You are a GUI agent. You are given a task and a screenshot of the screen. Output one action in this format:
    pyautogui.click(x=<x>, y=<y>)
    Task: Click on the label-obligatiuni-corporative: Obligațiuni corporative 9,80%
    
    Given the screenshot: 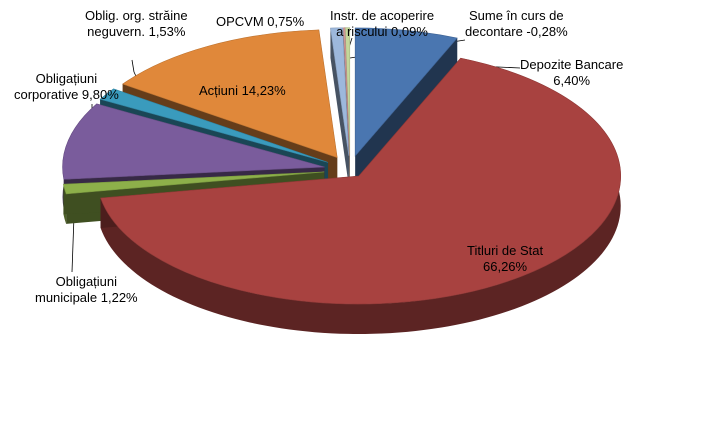 What is the action you would take?
    pyautogui.click(x=66, y=86)
    